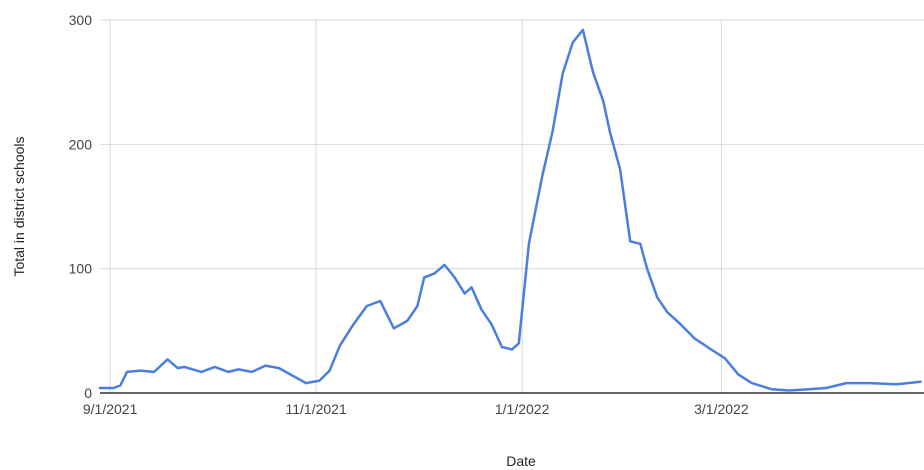 Image resolution: width=924 pixels, height=470 pixels. What do you see at coordinates (81, 269) in the screenshot?
I see `y-tick-label: 100` at bounding box center [81, 269].